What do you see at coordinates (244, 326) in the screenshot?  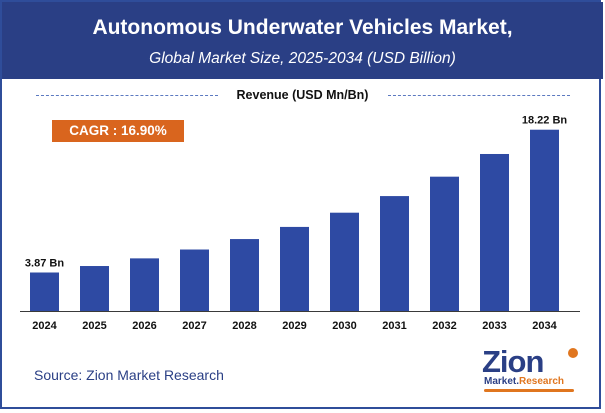 I see `x-tick-2028: 2028` at bounding box center [244, 326].